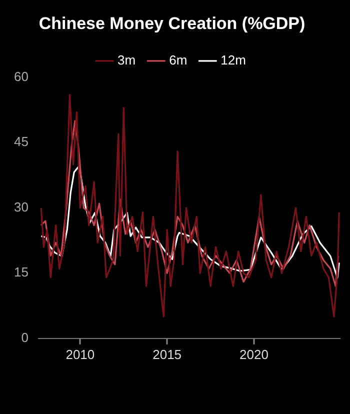 The width and height of the screenshot is (350, 414). Describe the element at coordinates (24, 337) in the screenshot. I see `y-tick-label: 0` at that location.